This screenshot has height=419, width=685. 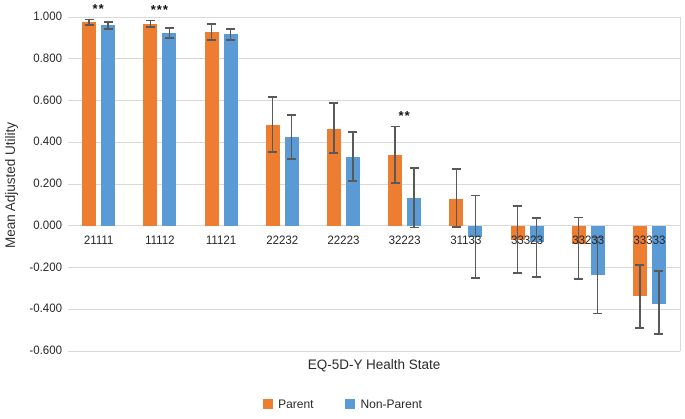 What do you see at coordinates (282, 240) in the screenshot?
I see `x-axis-category-label: 22232` at bounding box center [282, 240].